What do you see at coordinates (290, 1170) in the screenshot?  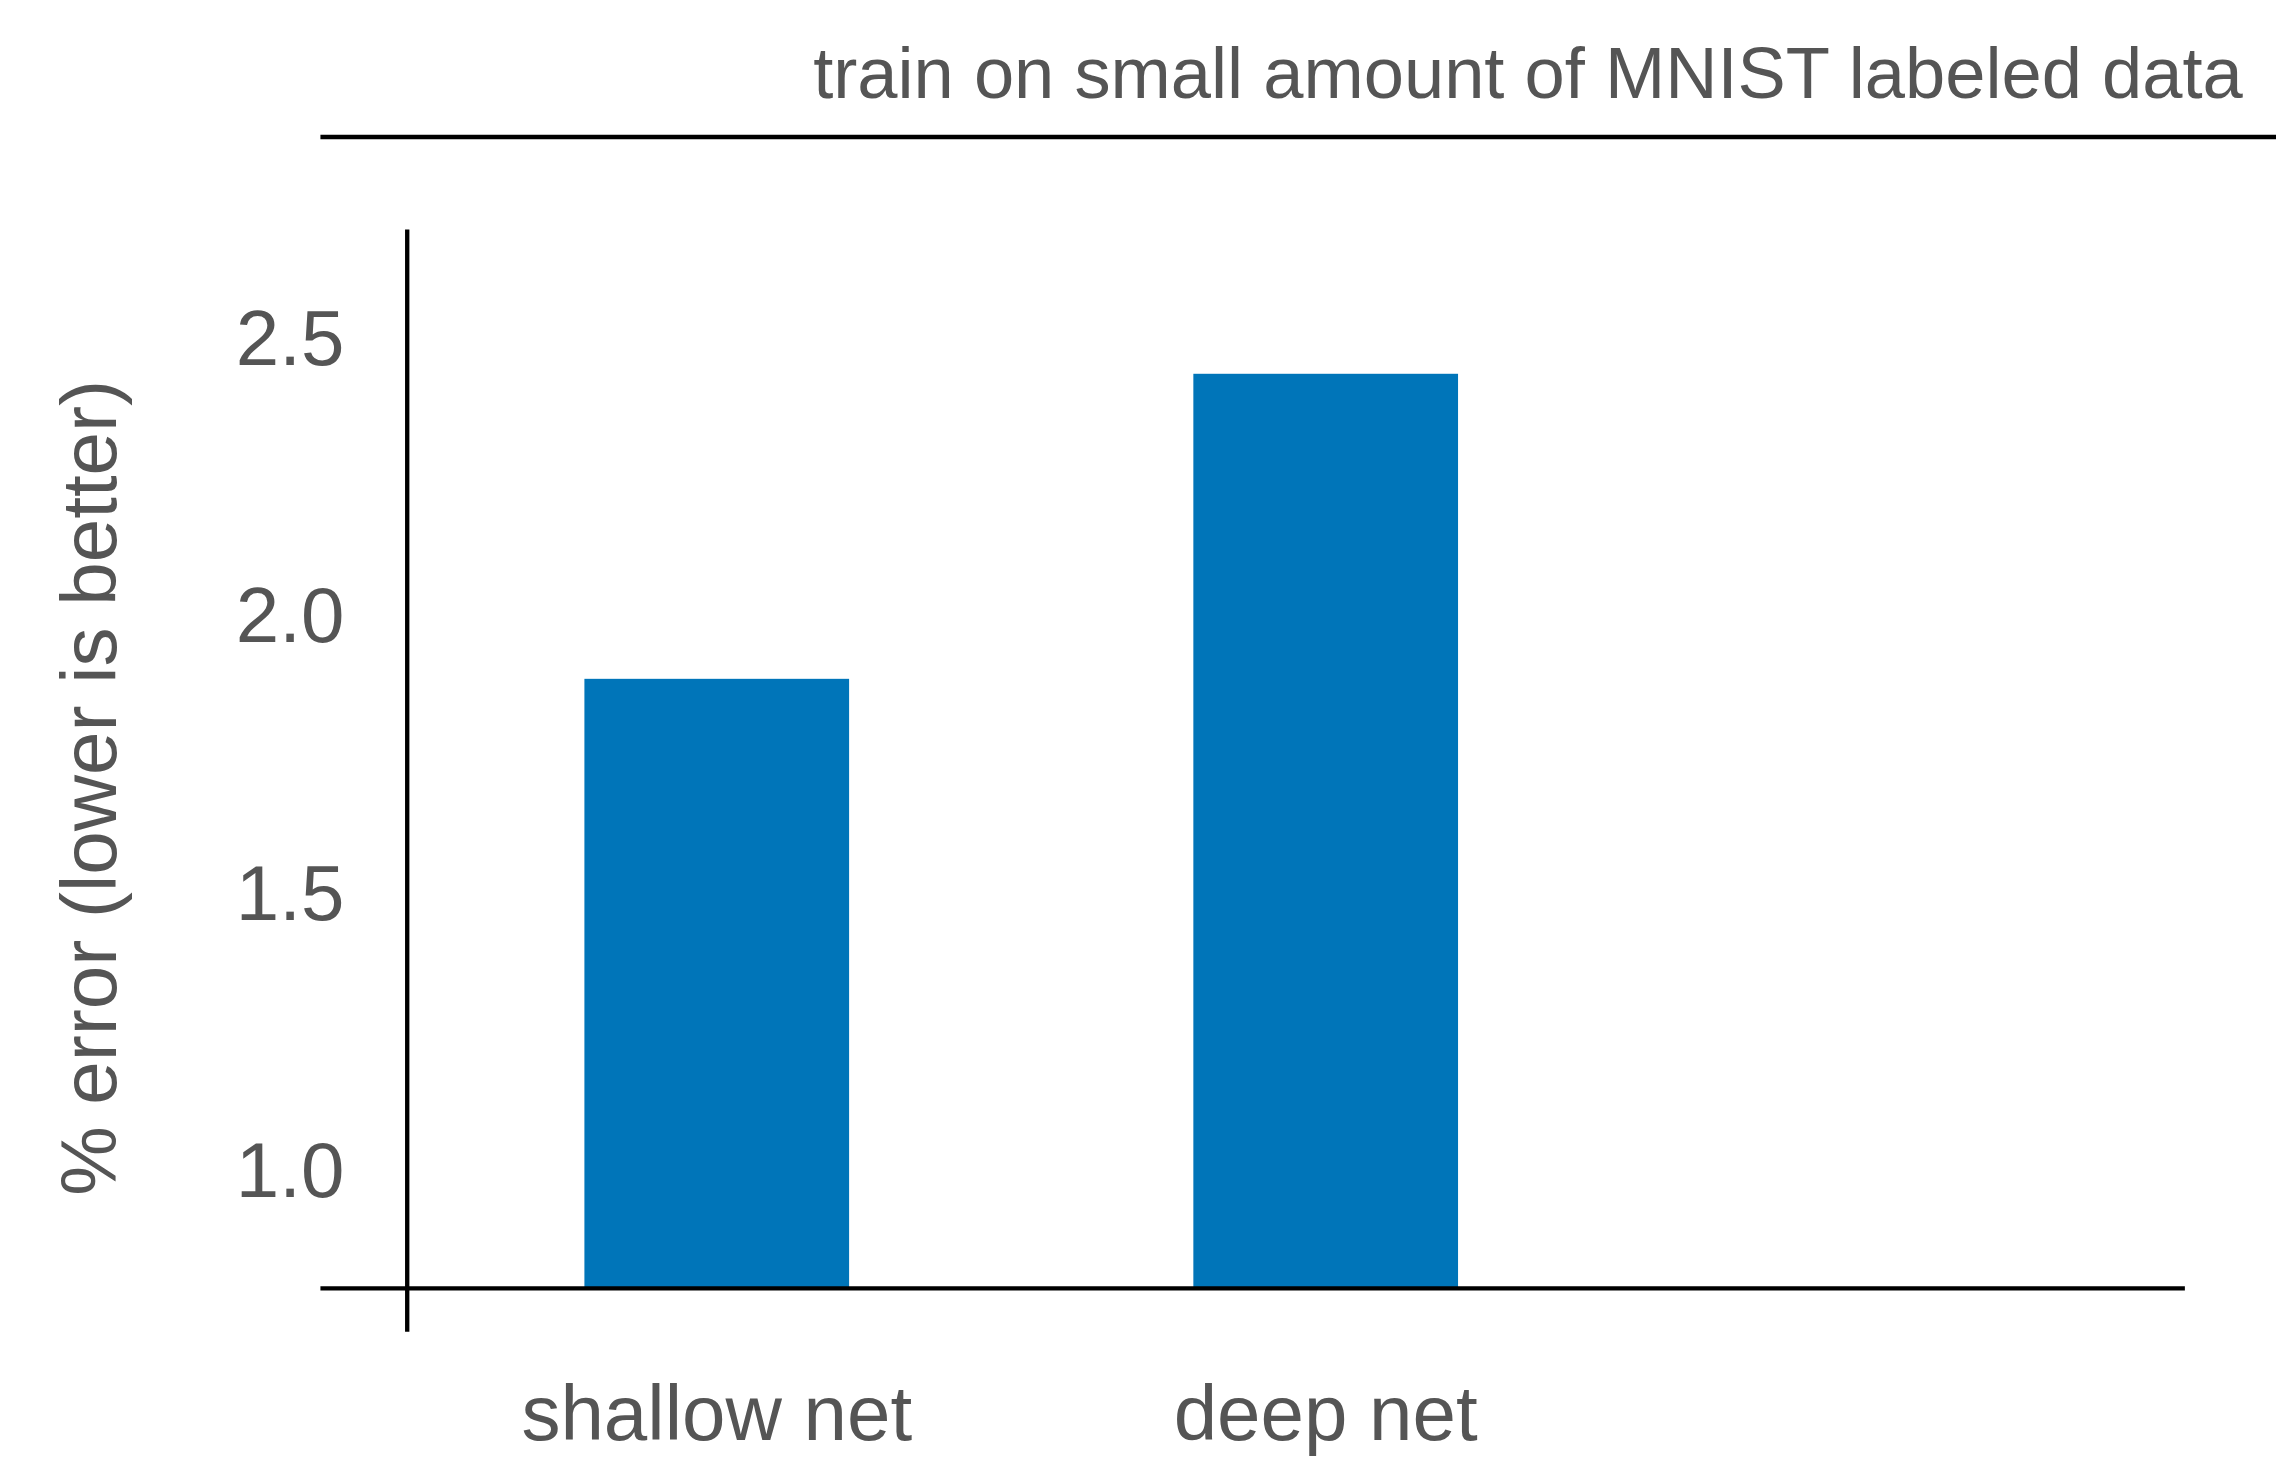 I see `y-tick-label: 1.0` at bounding box center [290, 1170].